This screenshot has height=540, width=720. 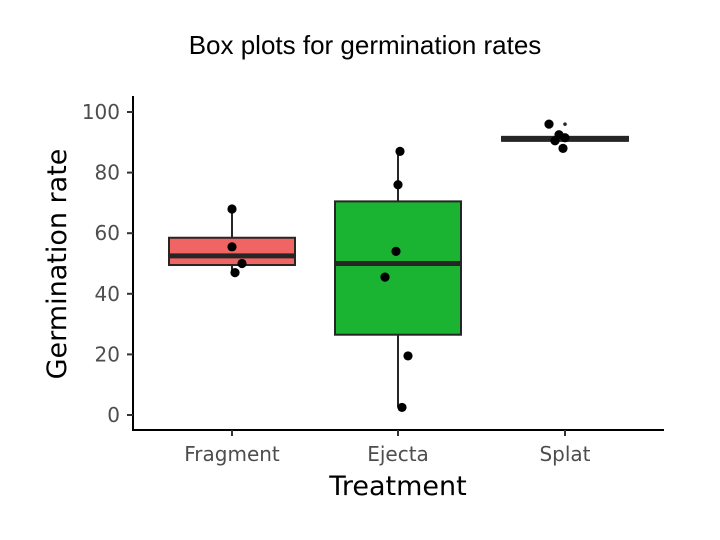 I want to click on y-tick-label: 60, so click(x=107, y=233).